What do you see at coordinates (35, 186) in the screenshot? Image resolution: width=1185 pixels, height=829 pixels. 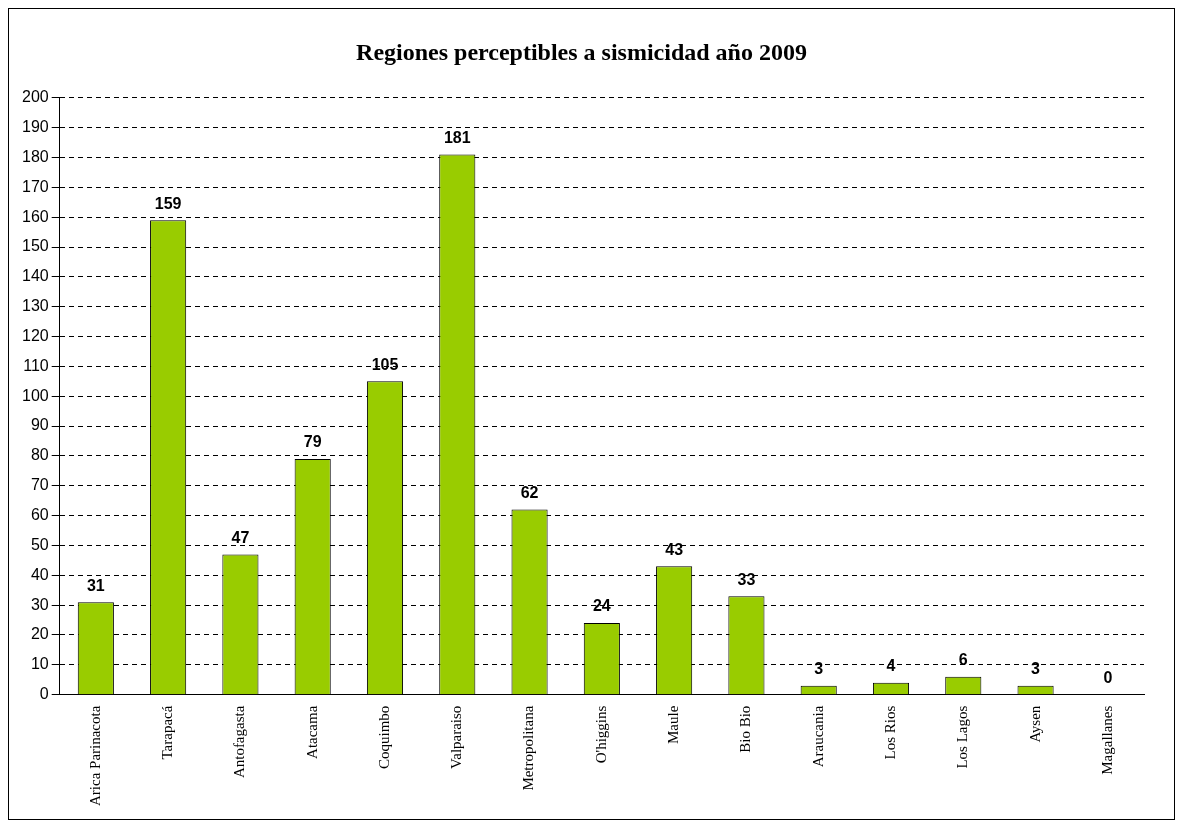 I see `y-tick-label: 170` at bounding box center [35, 186].